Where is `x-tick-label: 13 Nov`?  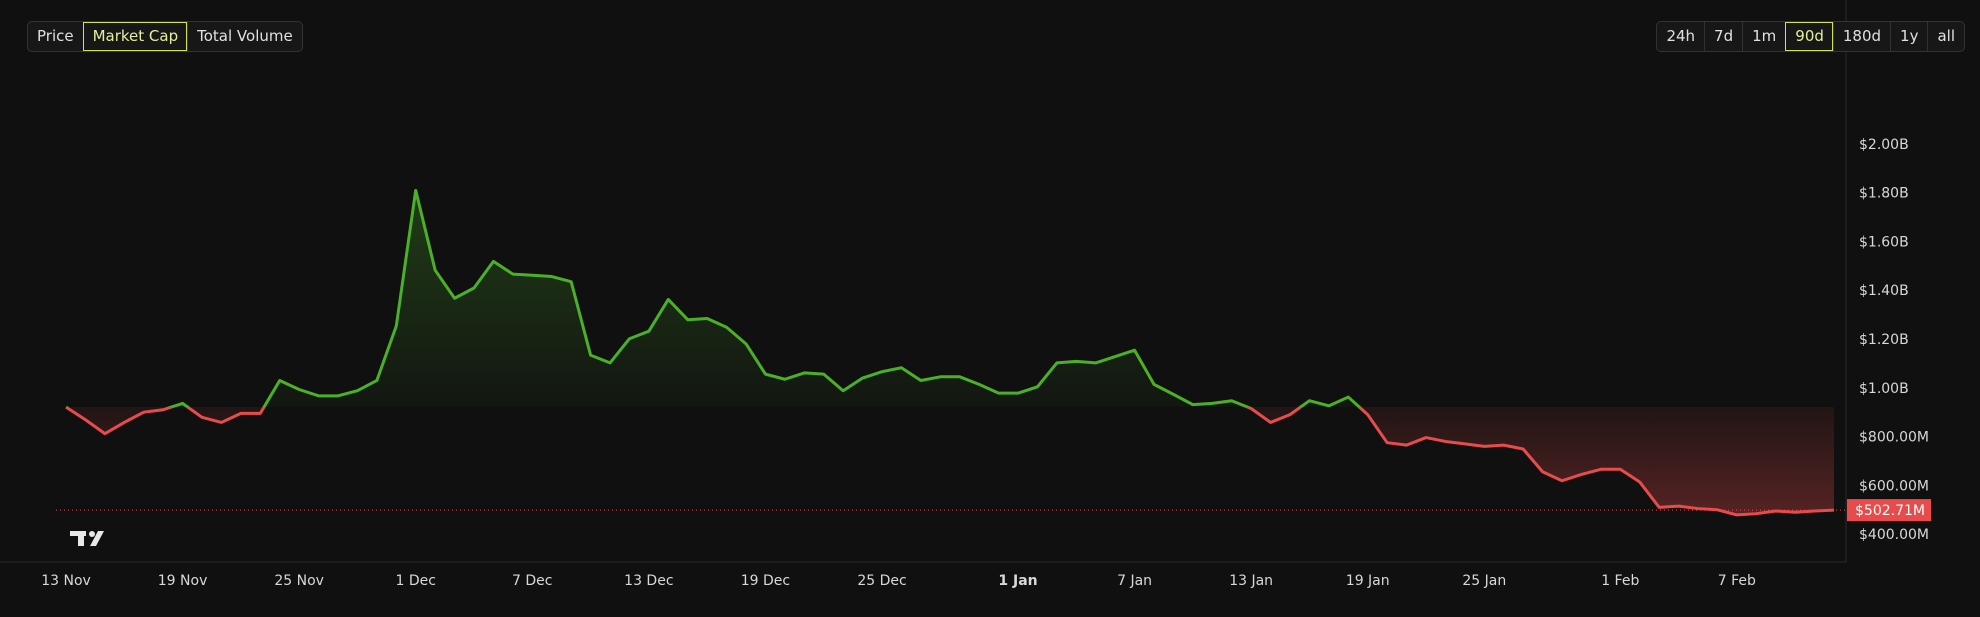
x-tick-label: 13 Nov is located at coordinates (66, 581).